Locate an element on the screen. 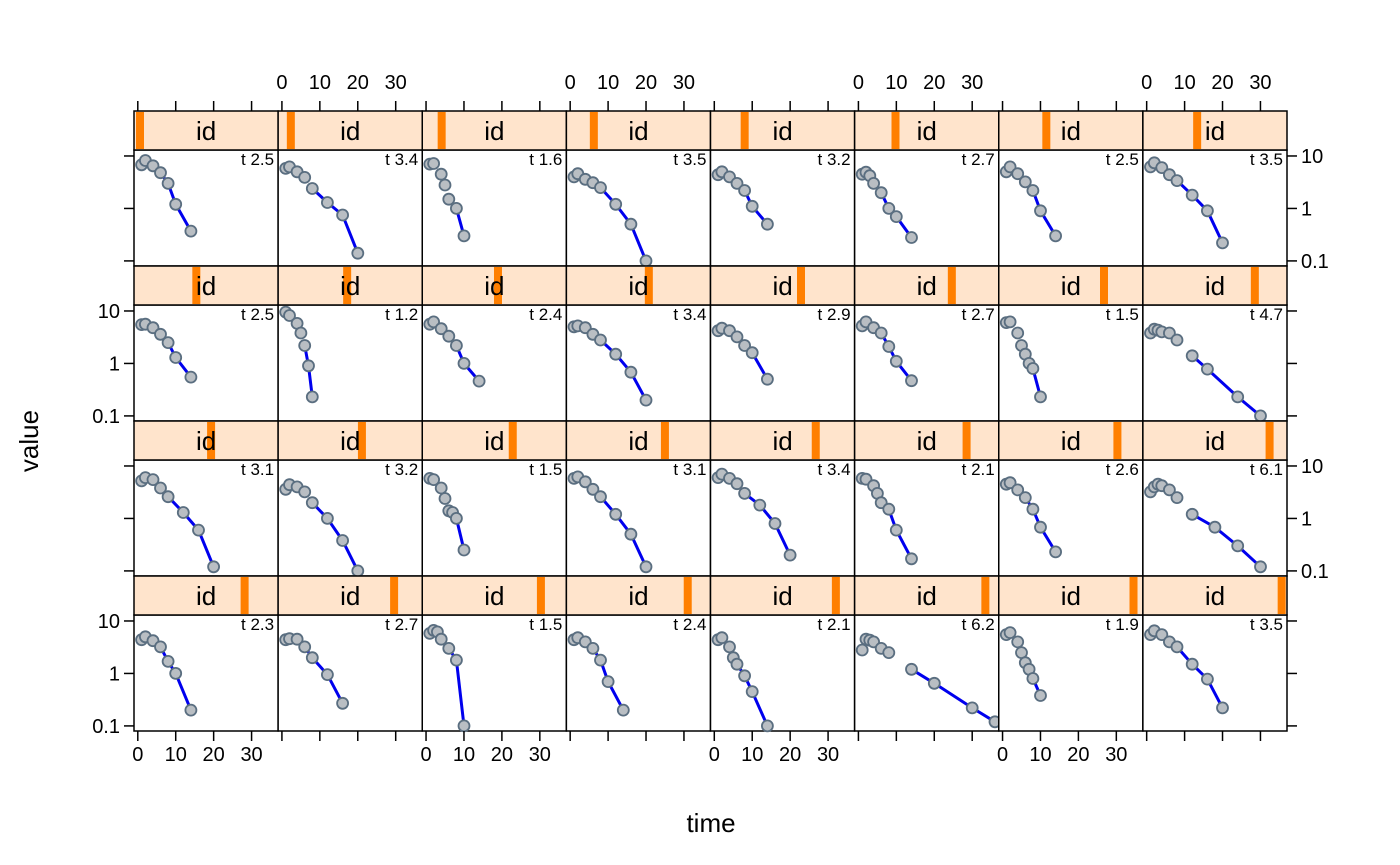 This screenshot has height=865, width=1400. panel-r2-c5: t 2.9 id is located at coordinates (782, 343).